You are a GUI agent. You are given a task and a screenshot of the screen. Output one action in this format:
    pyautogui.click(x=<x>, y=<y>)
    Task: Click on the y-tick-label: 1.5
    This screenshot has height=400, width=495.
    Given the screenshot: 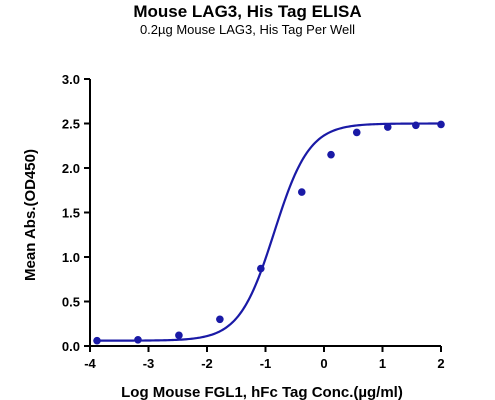 What is the action you would take?
    pyautogui.click(x=71, y=213)
    